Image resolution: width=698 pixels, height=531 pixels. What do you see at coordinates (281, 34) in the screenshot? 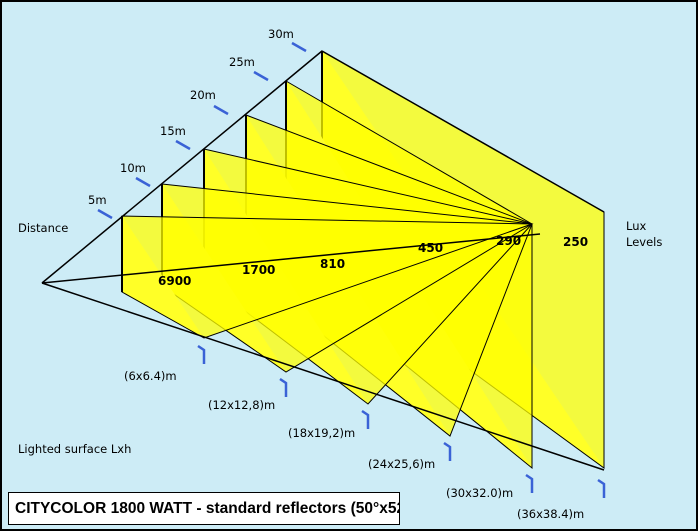
I see `distance-label-30m: 30m` at bounding box center [281, 34].